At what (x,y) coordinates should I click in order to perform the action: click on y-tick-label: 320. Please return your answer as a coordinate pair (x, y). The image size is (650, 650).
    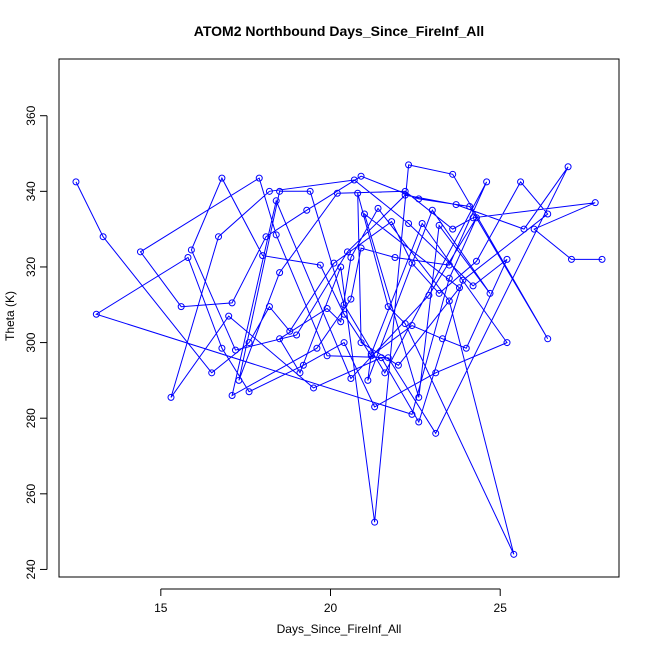
    Looking at the image, I should click on (31, 267).